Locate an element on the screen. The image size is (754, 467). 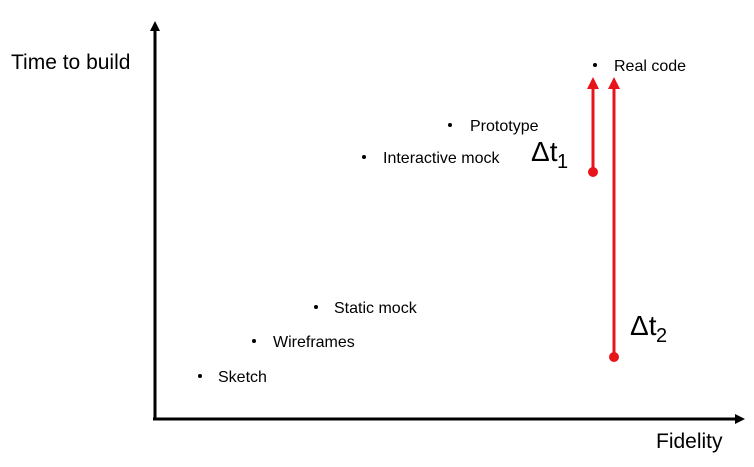
point-label: Static mock is located at coordinates (376, 308).